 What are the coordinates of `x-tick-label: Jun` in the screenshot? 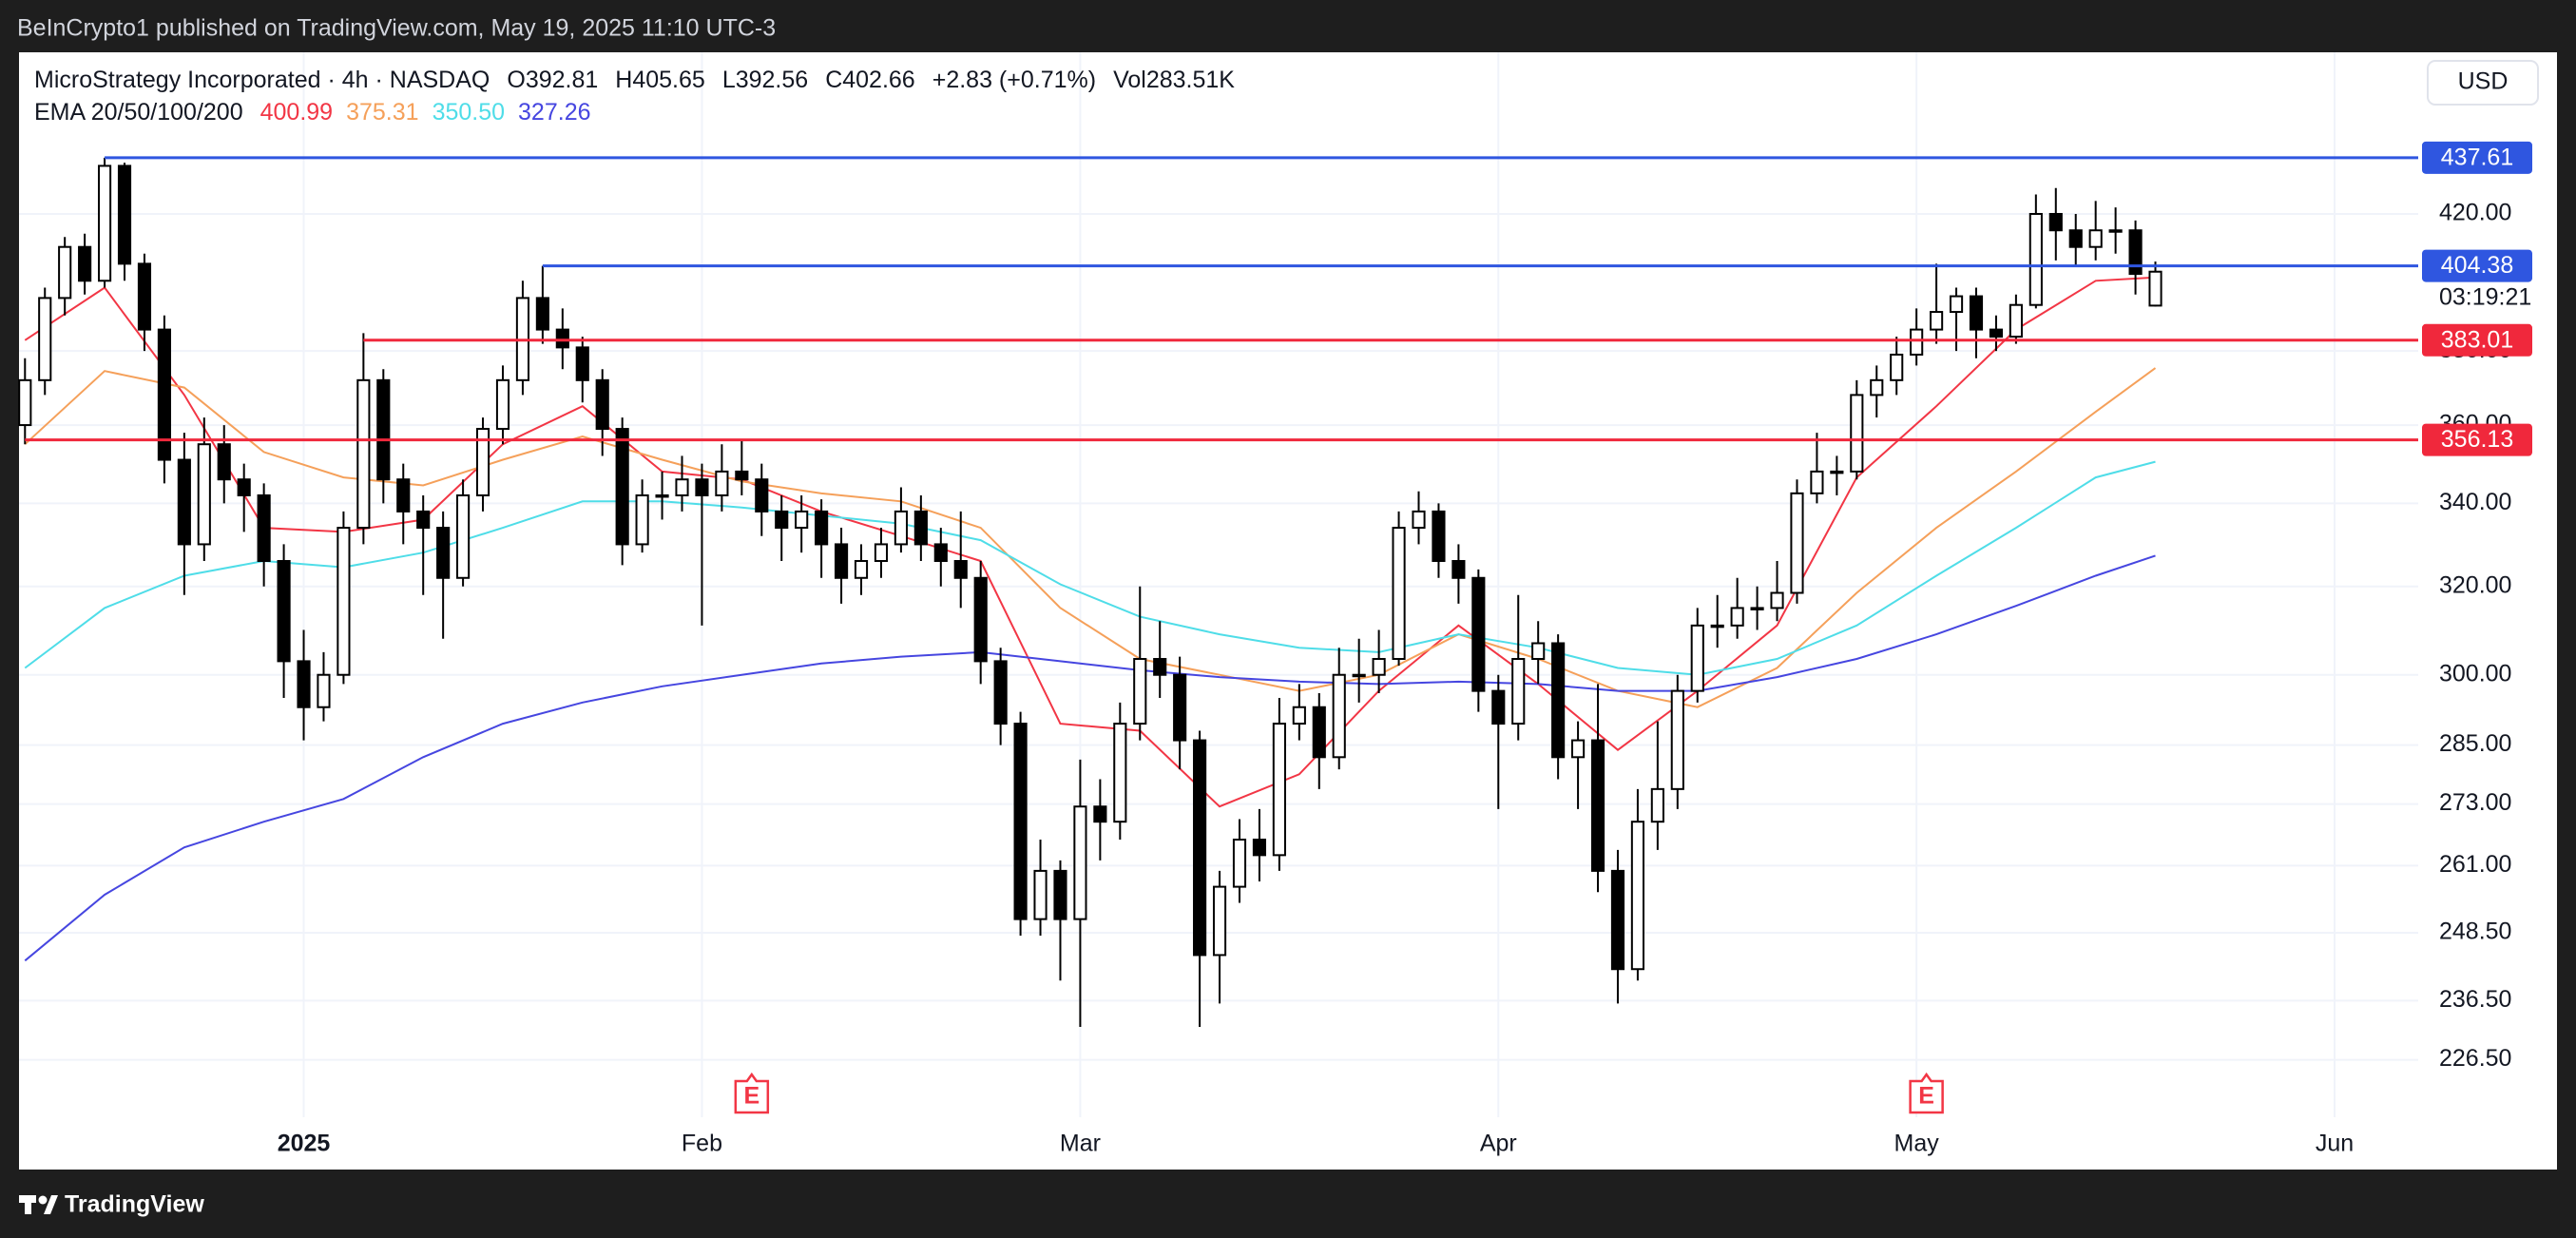 It's located at (2335, 1144).